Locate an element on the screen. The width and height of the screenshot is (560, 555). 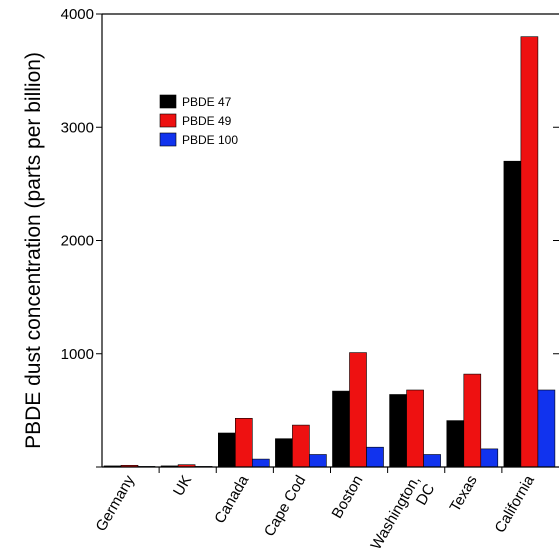
legend-label: PBDE 100 is located at coordinates (210, 140).